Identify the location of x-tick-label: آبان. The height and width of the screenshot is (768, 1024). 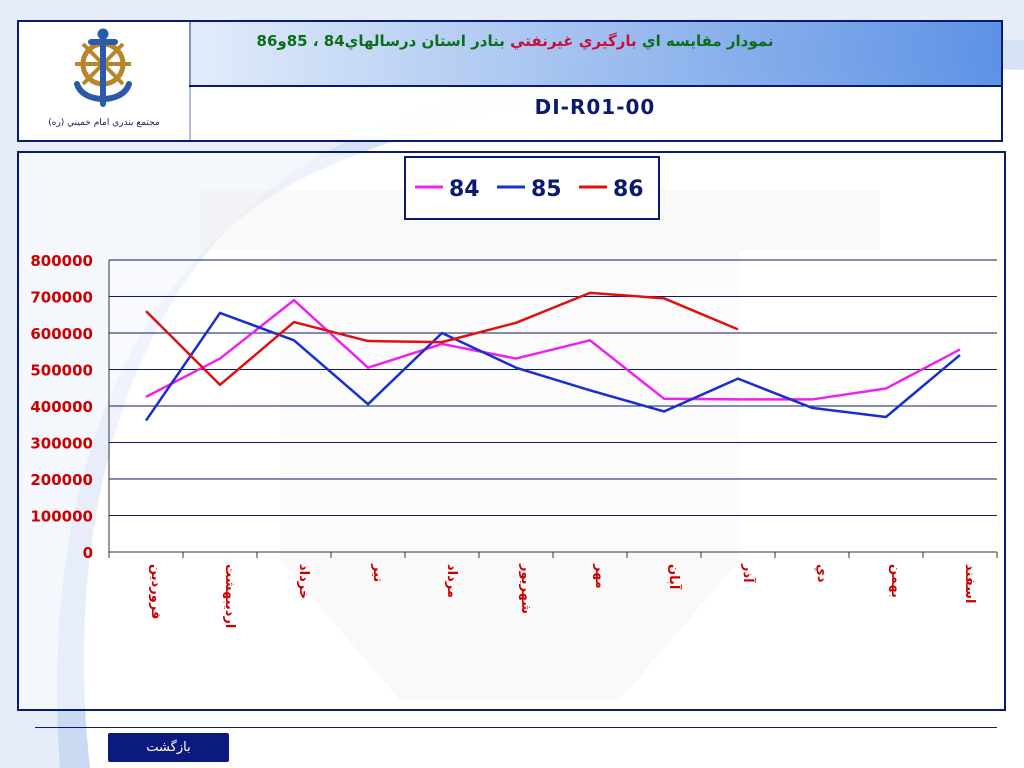
(674, 577).